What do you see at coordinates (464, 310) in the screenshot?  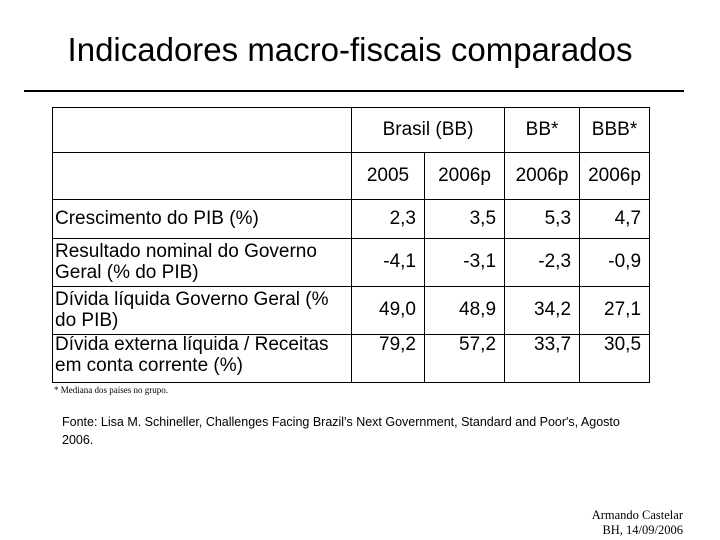 I see `table-cell: 48,9` at bounding box center [464, 310].